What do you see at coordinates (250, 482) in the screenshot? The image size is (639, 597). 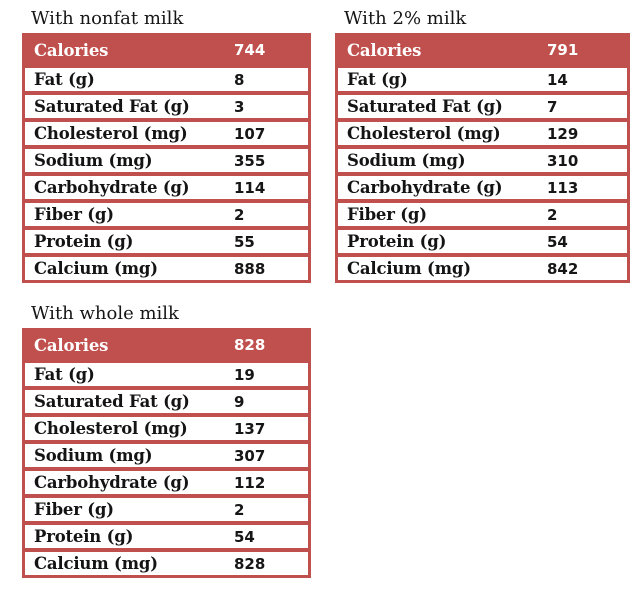 I see `nutrient-value: 112` at bounding box center [250, 482].